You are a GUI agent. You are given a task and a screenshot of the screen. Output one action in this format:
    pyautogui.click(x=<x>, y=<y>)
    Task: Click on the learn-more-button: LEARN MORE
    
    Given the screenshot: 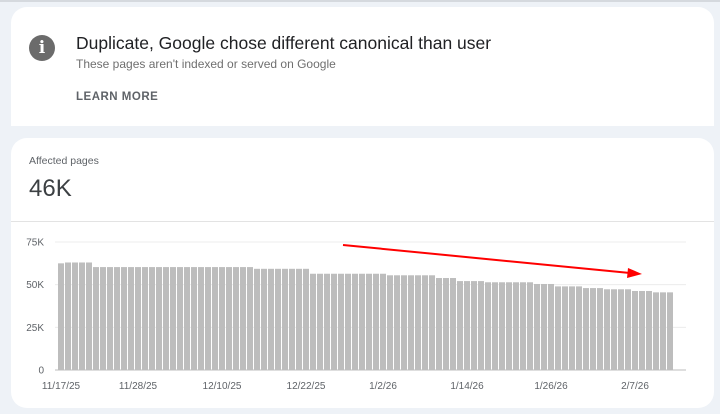 What is the action you would take?
    pyautogui.click(x=117, y=97)
    